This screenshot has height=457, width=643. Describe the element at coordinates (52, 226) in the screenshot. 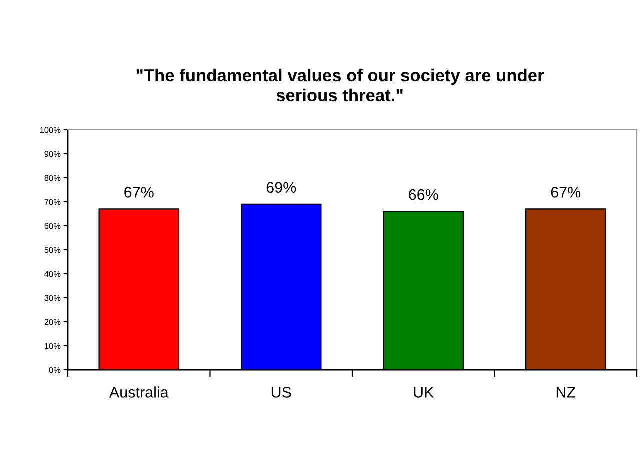

I see `y-tick-label: 60%` at that location.